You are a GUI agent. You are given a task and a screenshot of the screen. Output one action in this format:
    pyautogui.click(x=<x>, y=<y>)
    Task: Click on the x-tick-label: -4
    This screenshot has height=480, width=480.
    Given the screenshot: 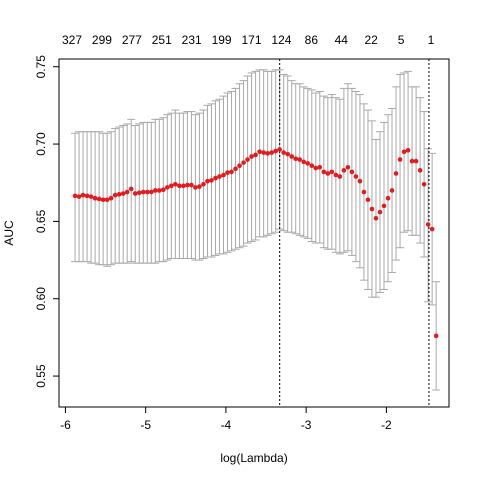 What is the action you would take?
    pyautogui.click(x=226, y=425)
    